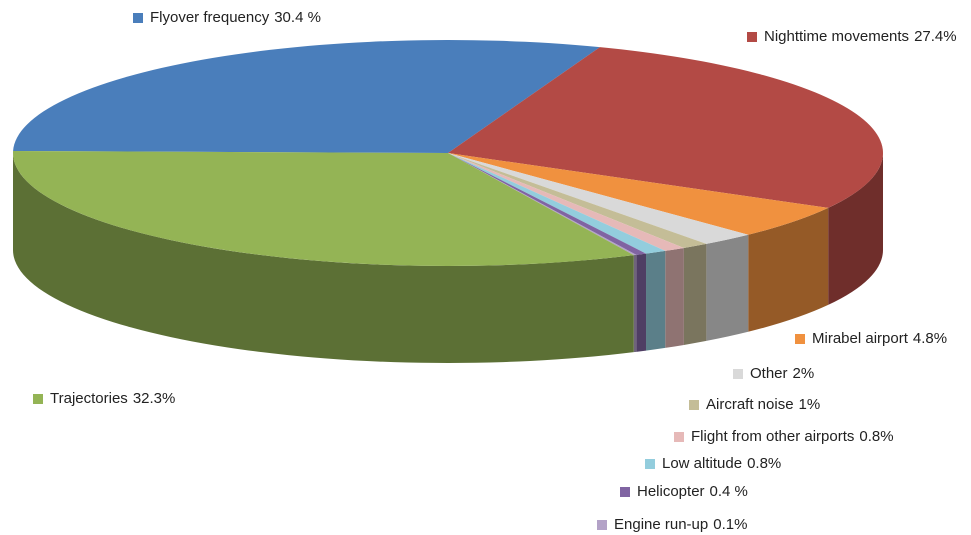 This screenshot has height=535, width=971. Describe the element at coordinates (769, 373) in the screenshot. I see `label-category: Other` at that location.